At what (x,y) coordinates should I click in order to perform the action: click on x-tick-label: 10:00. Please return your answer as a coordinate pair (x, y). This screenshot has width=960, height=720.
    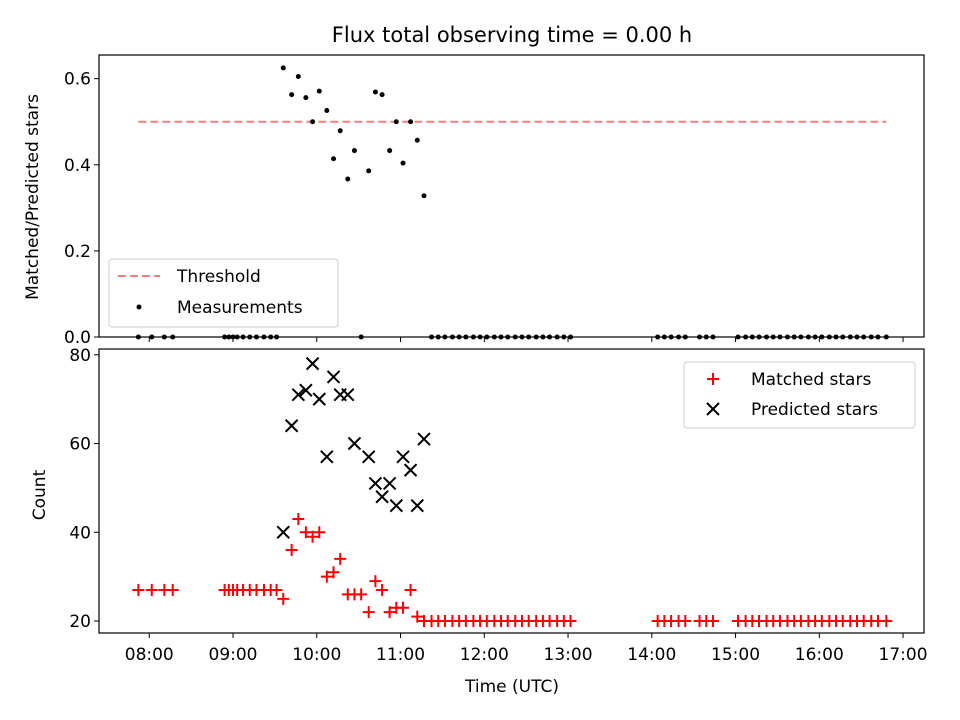
    Looking at the image, I should click on (316, 655).